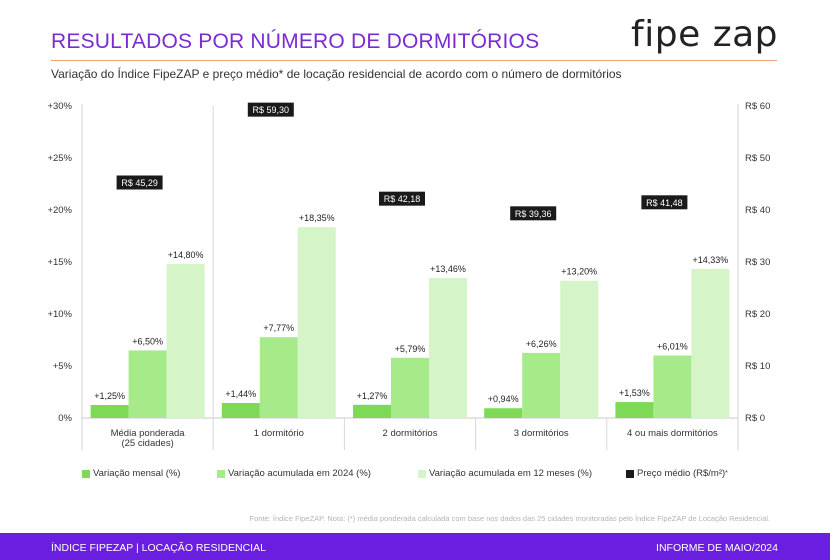 This screenshot has height=560, width=830. I want to click on legend-footnote-mark: *, so click(726, 473).